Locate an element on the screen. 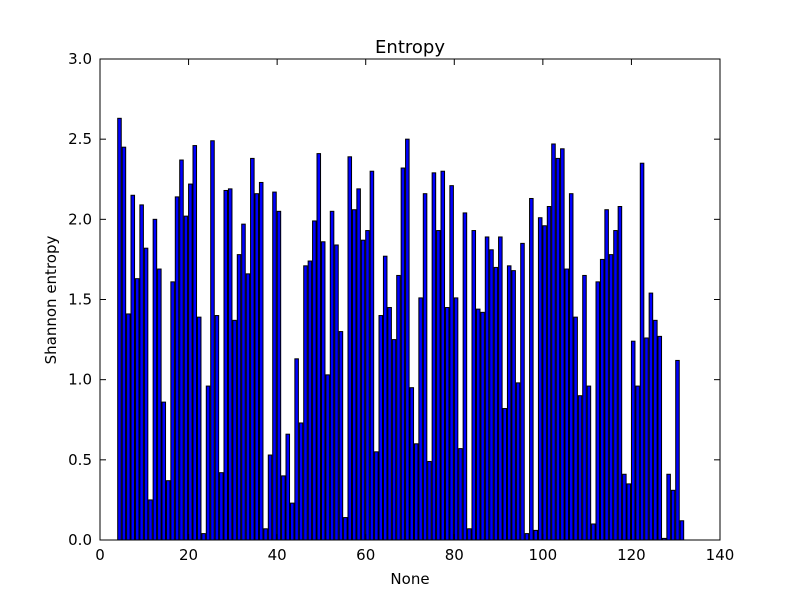 This screenshot has width=800, height=600. y-tick-label: 2.5 is located at coordinates (80, 139).